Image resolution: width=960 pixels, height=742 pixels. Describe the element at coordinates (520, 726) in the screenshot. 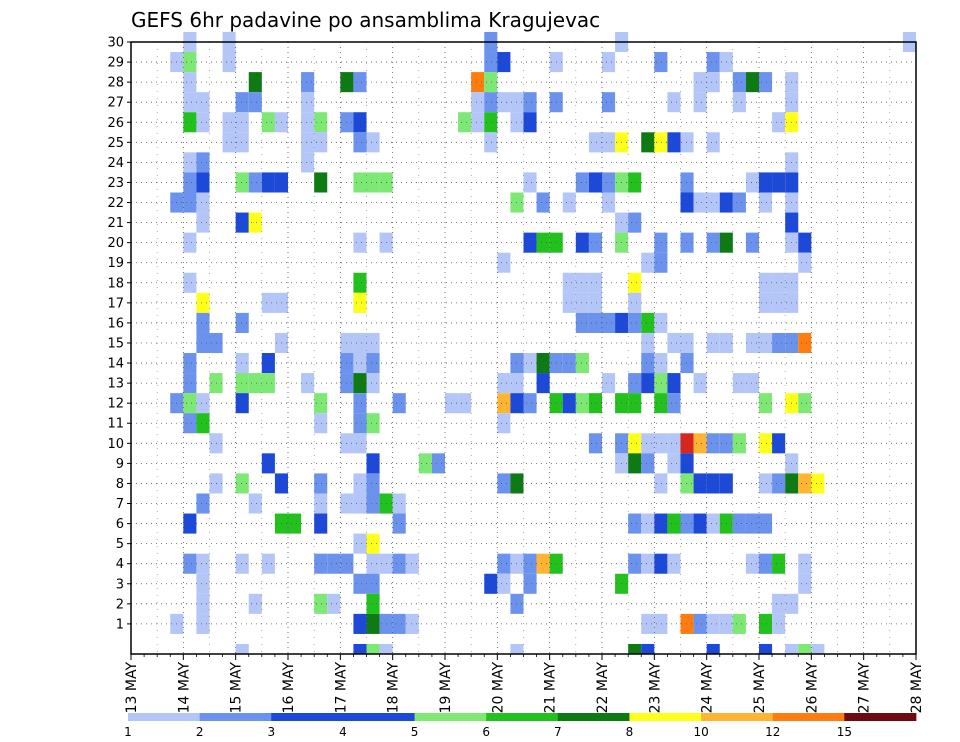

I see `colorbar: 1 2 3 4 5 6 7 8 10 12 15` at that location.